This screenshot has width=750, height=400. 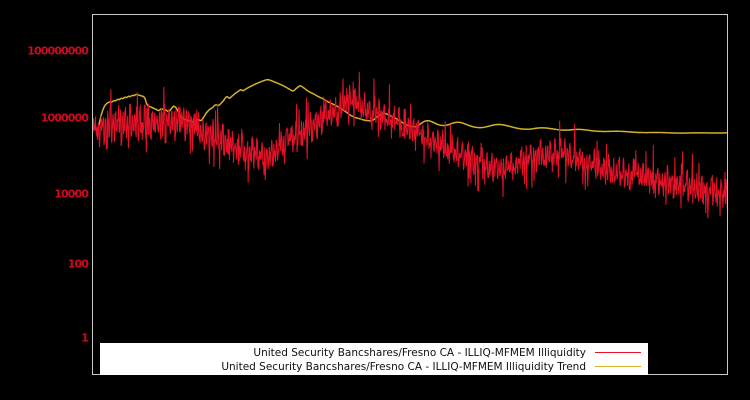 I want to click on y-axis-tick-label: 100000000, so click(x=58, y=51).